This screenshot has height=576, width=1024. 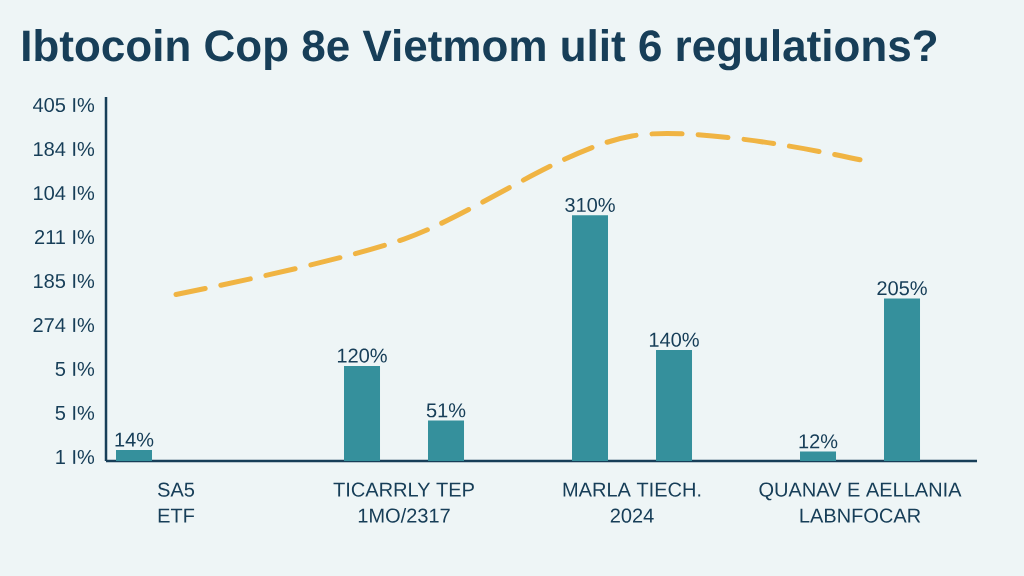 I want to click on text: 185 I%, so click(x=64, y=281).